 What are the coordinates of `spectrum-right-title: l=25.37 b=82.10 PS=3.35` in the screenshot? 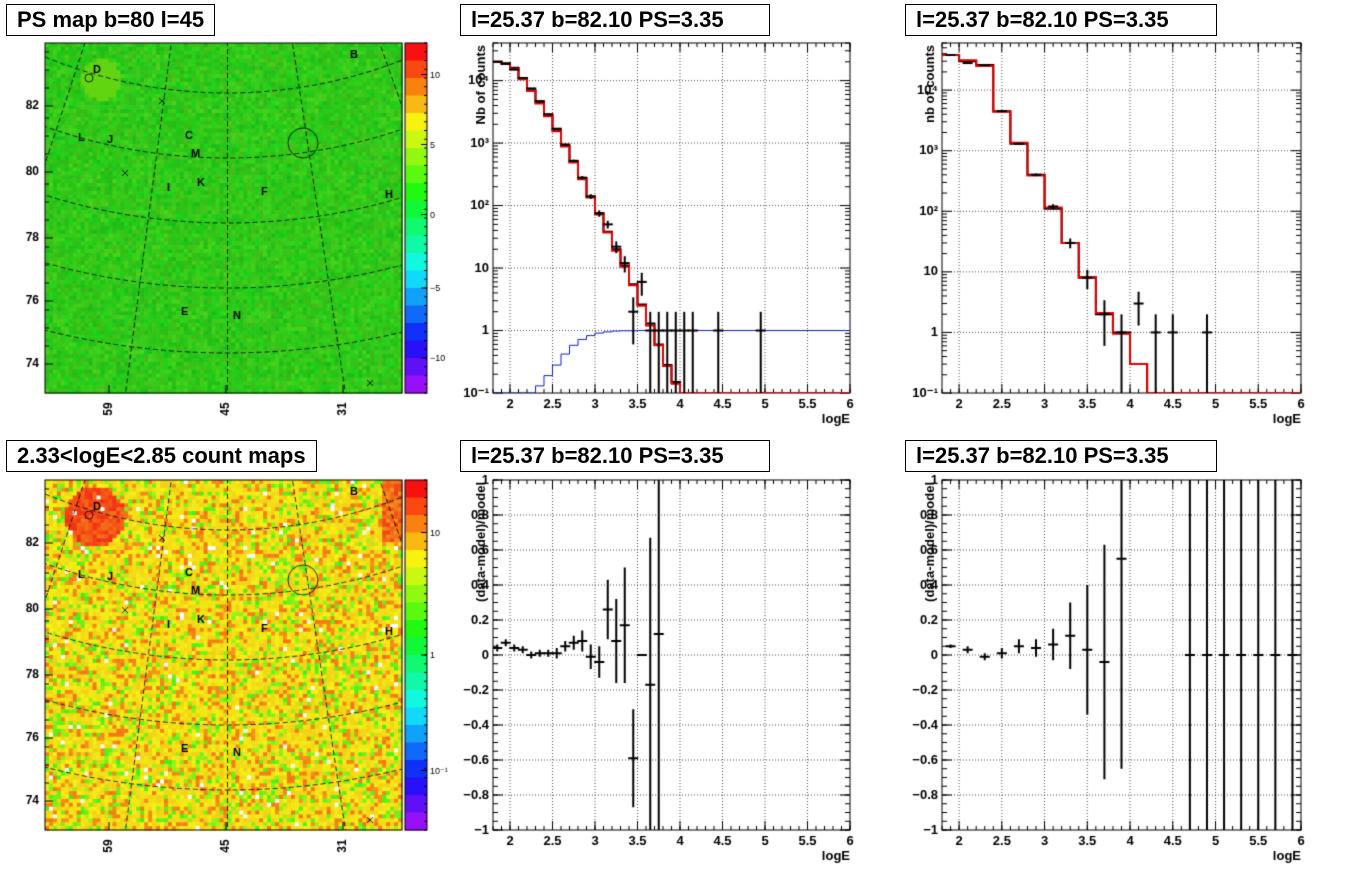 It's located at (1061, 20).